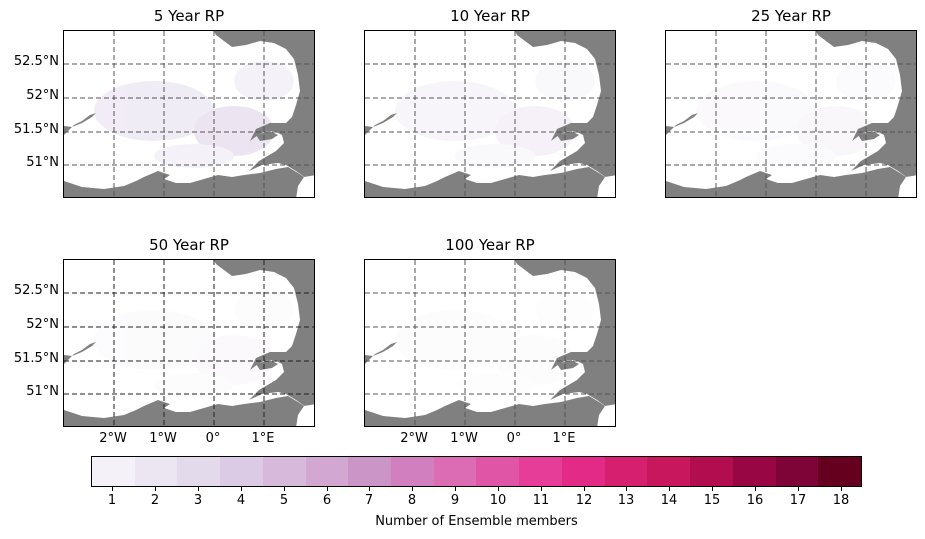  Describe the element at coordinates (755, 500) in the screenshot. I see `colorbar-tick-label: 16` at that location.